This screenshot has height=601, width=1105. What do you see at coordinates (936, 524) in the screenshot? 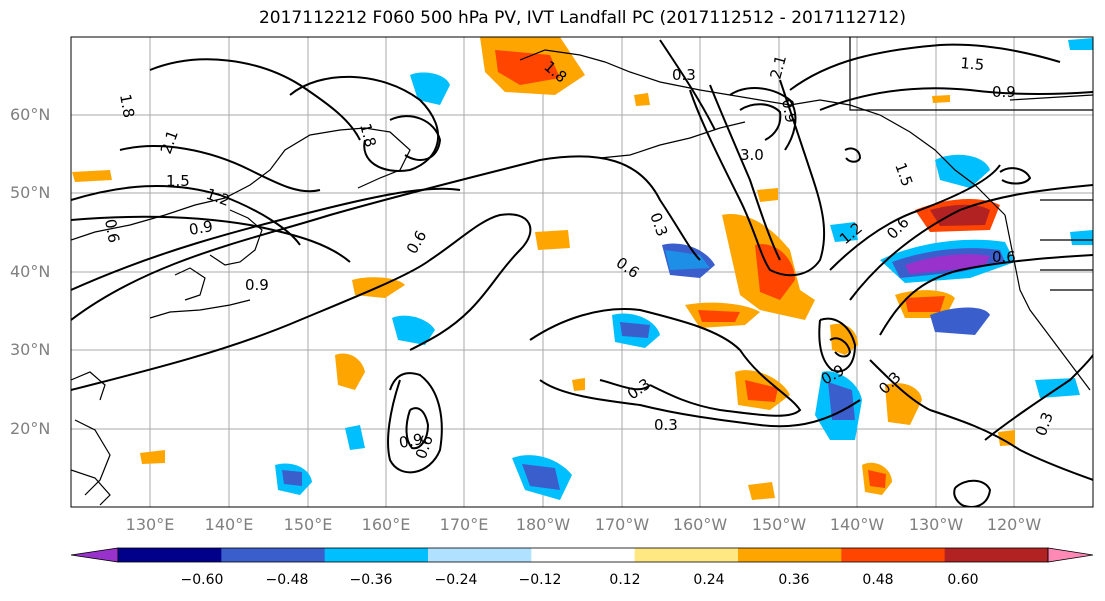
I see `lon-label: 130°W` at bounding box center [936, 524].